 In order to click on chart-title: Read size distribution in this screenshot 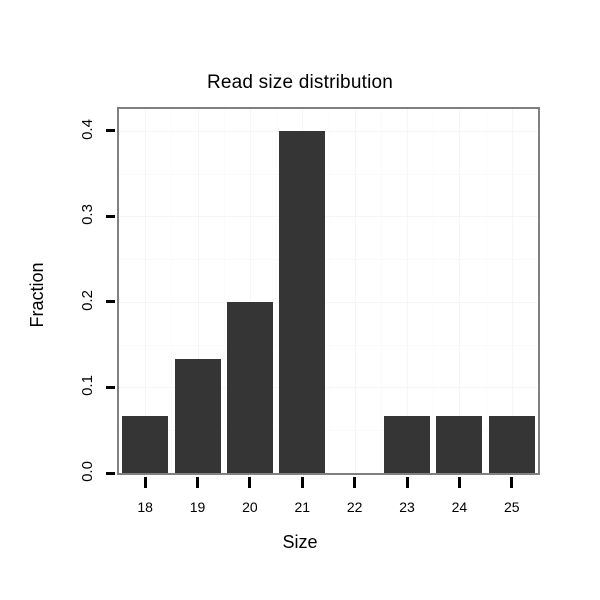, I will do `click(300, 82)`.